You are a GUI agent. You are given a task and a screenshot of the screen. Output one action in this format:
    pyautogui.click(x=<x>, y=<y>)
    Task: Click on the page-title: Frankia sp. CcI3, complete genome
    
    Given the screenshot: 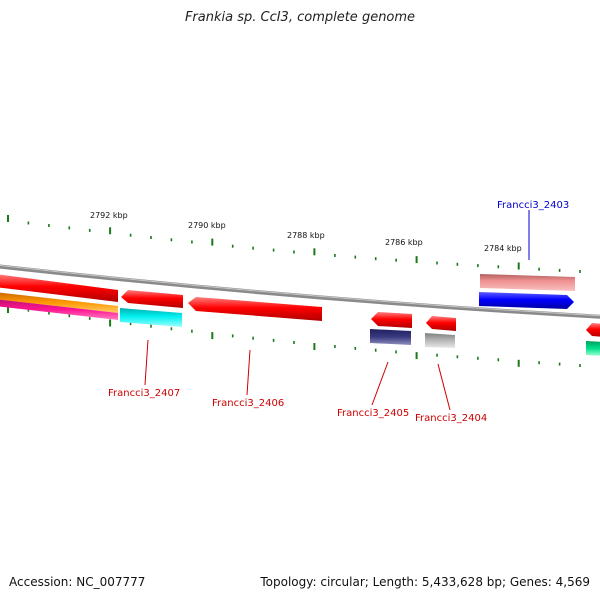 What is the action you would take?
    pyautogui.click(x=300, y=17)
    